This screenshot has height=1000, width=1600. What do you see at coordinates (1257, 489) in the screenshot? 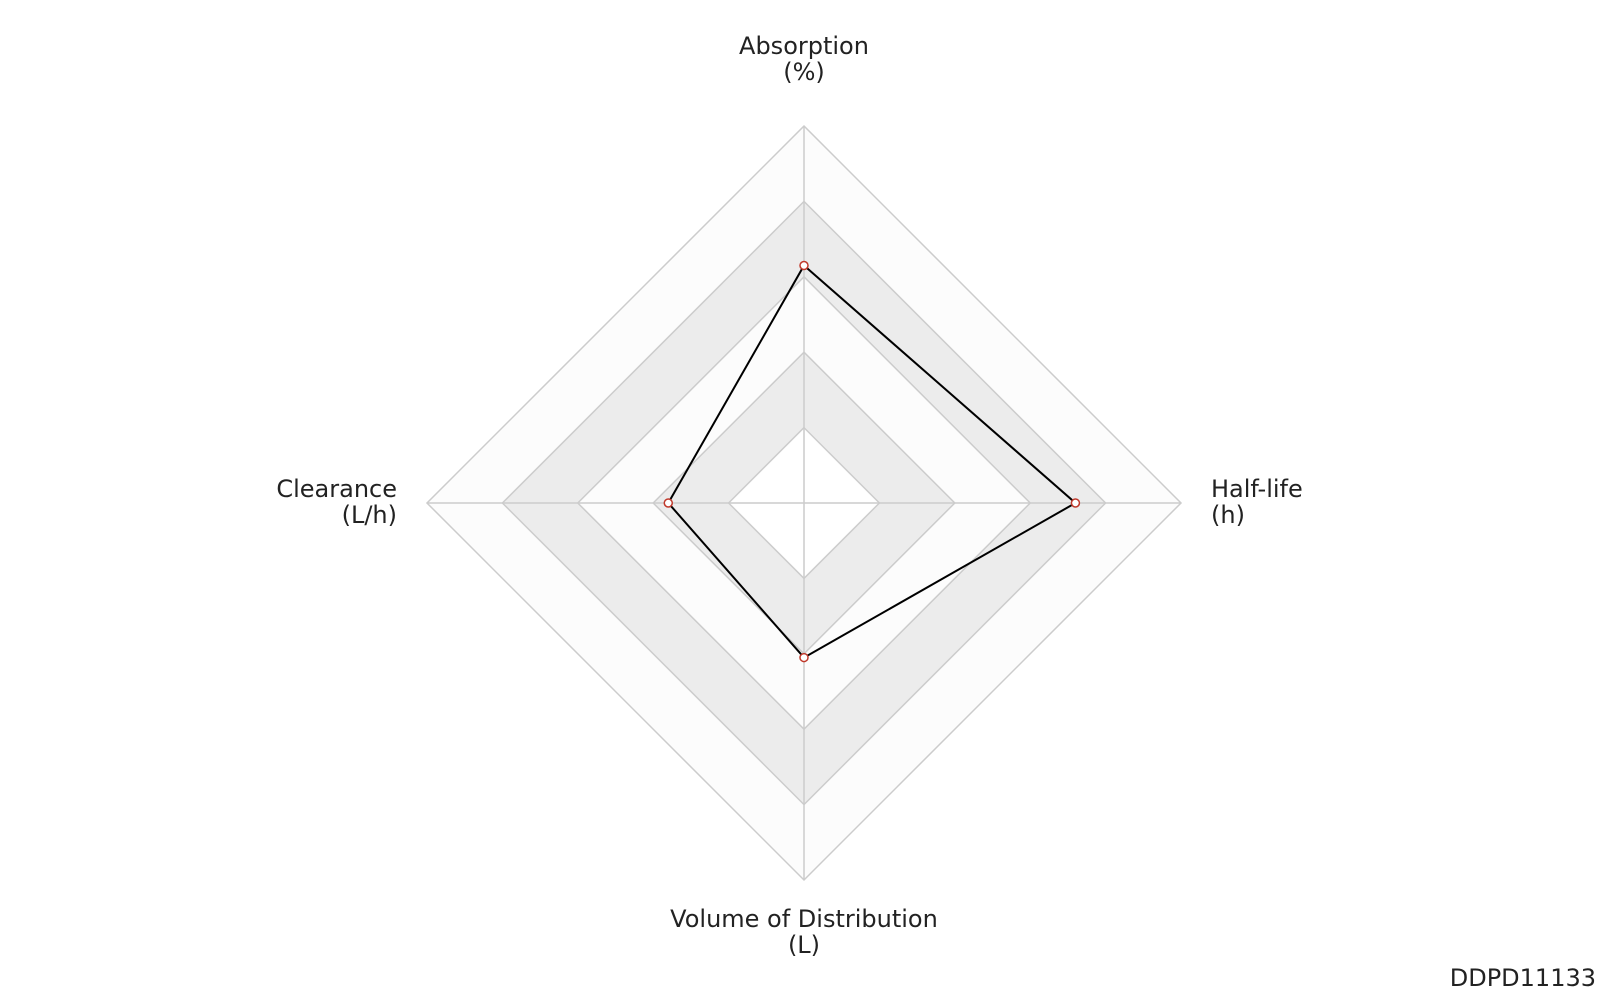
I see `axis-label: Half-life` at bounding box center [1257, 489].